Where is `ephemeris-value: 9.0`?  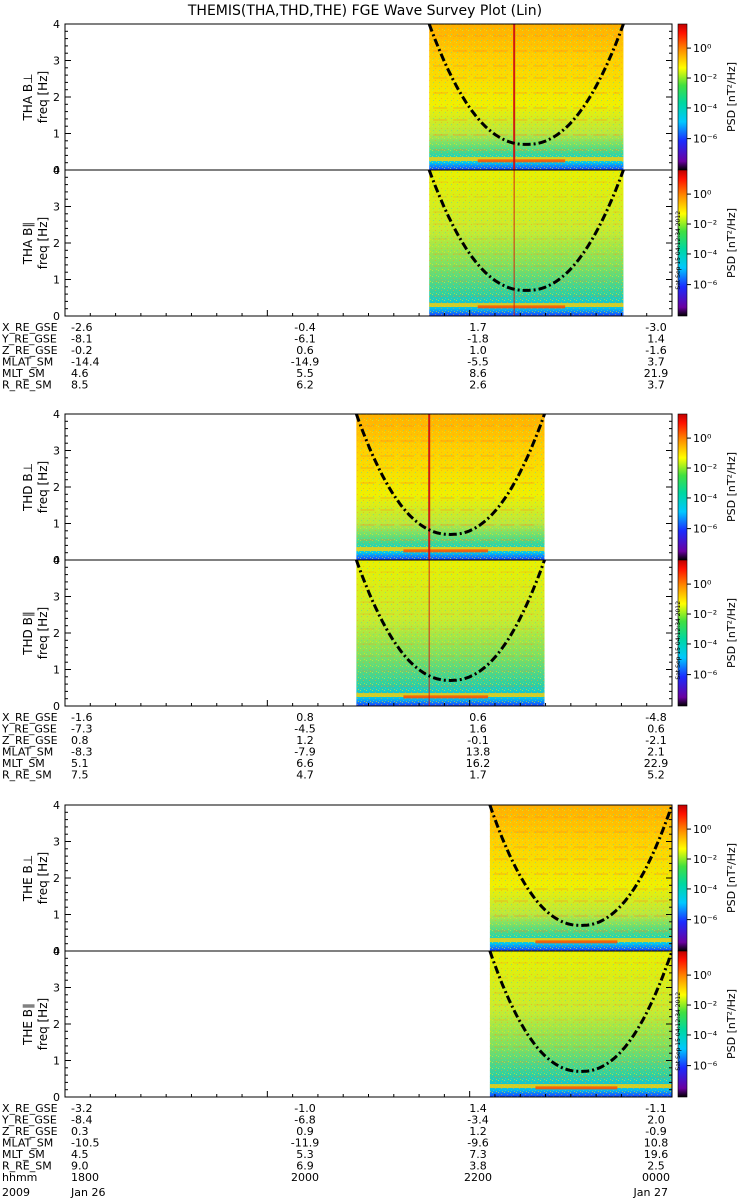 ephemeris-value: 9.0 is located at coordinates (80, 1166).